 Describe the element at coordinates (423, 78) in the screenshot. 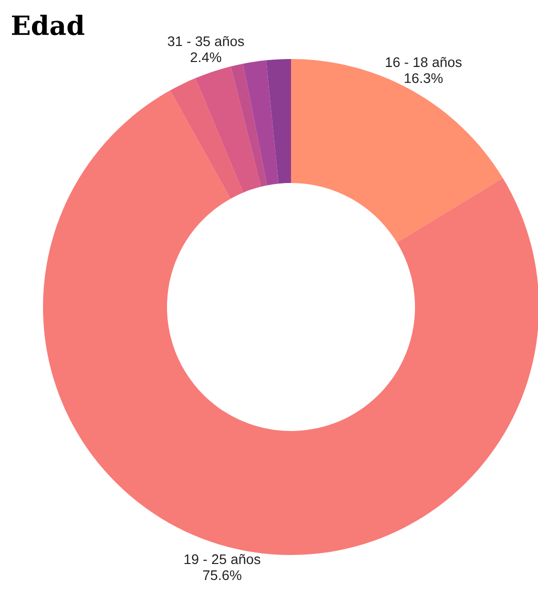

I see `data-label: 16.3%` at that location.